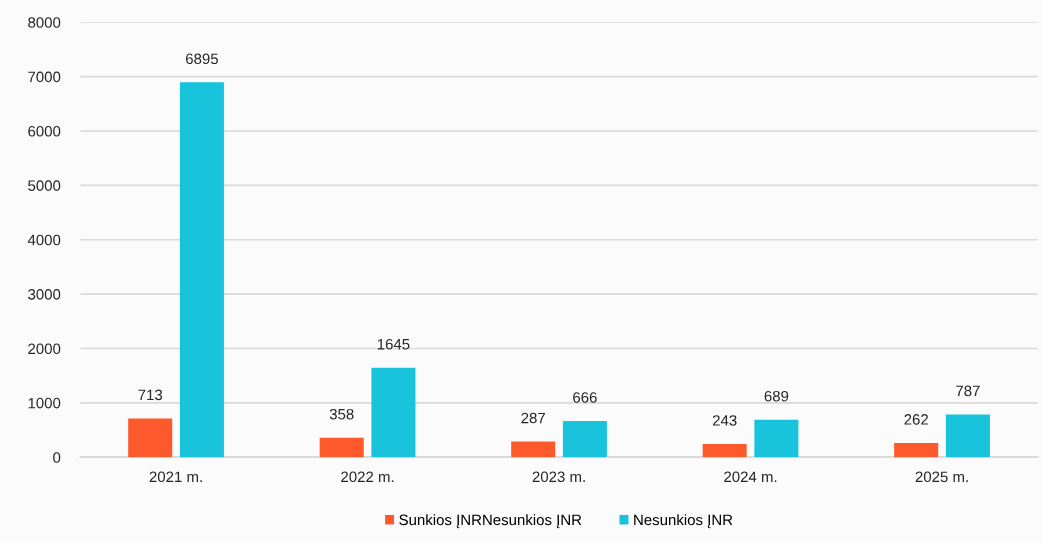  Describe the element at coordinates (44, 403) in the screenshot. I see `y-tick-label: 1000` at that location.